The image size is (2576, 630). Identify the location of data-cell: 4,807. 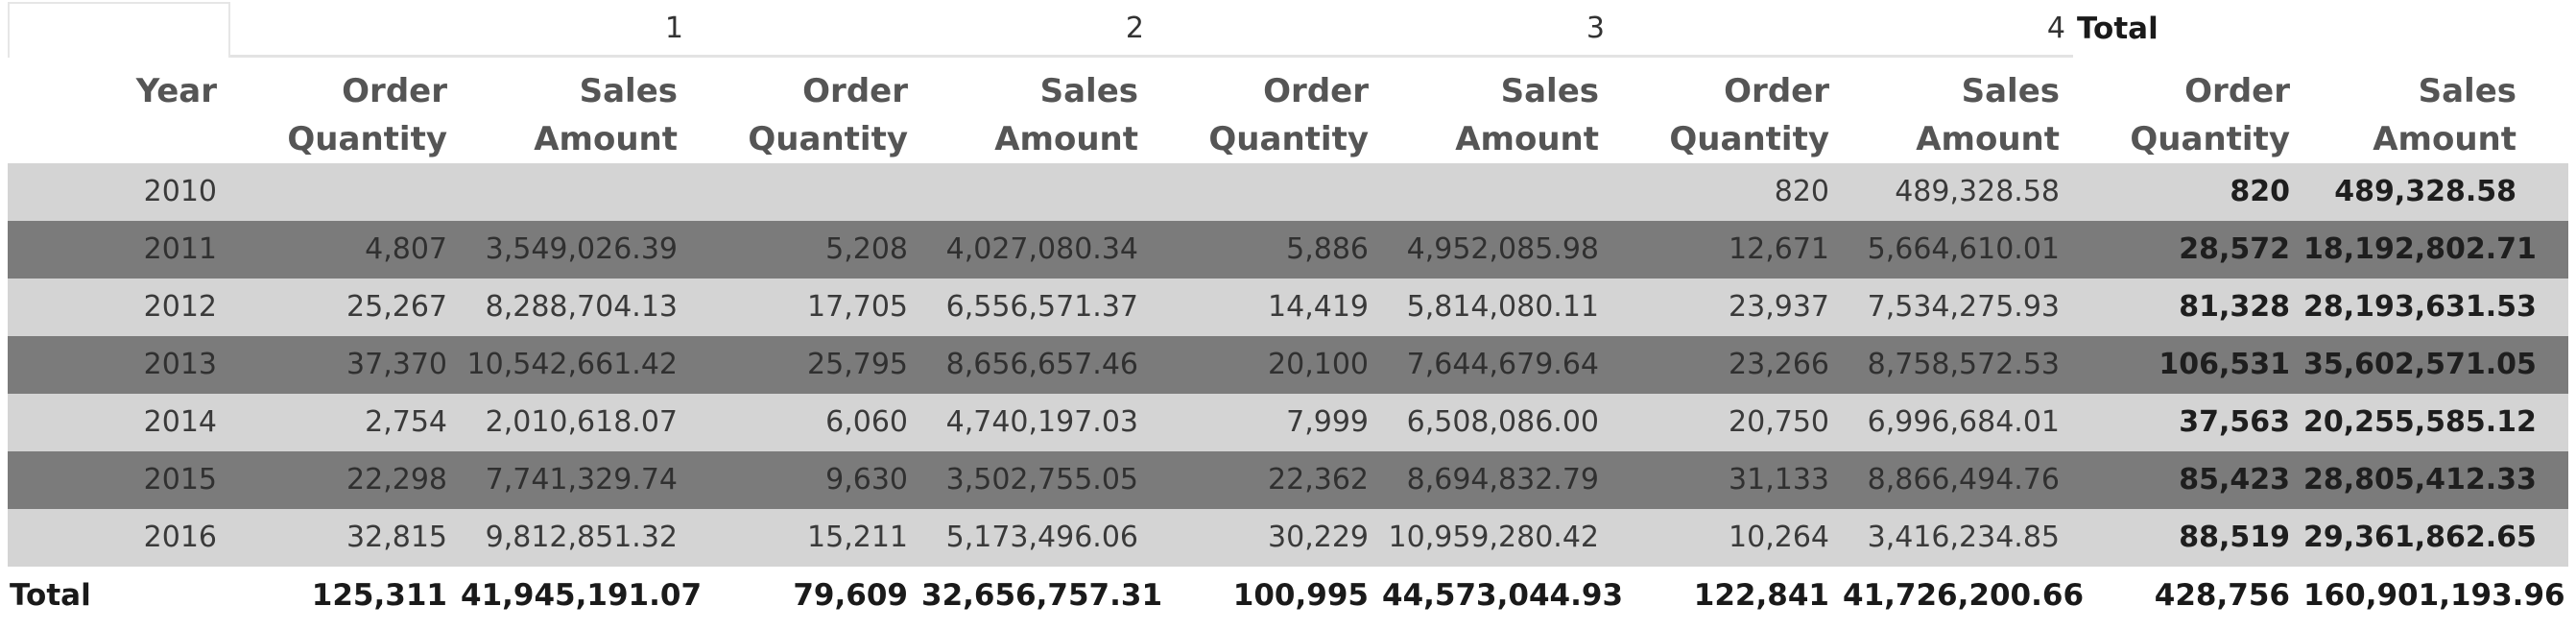
(406, 249).